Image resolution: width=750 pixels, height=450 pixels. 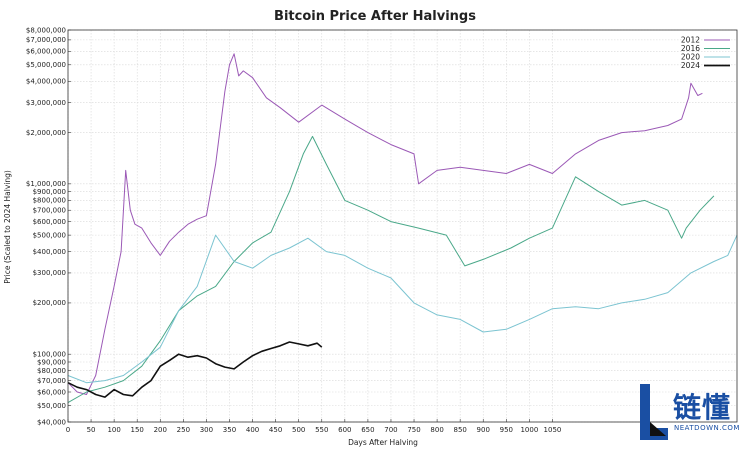 What do you see at coordinates (46, 184) in the screenshot?
I see `y-tick-label: $1,000,000` at bounding box center [46, 184].